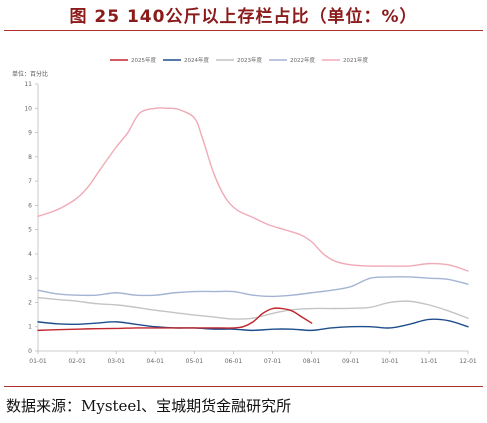 The height and width of the screenshot is (423, 487). What do you see at coordinates (31, 218) in the screenshot?
I see `y-axis: 0 1 2 3 4 5 6 7 8 9 10 11` at bounding box center [31, 218].